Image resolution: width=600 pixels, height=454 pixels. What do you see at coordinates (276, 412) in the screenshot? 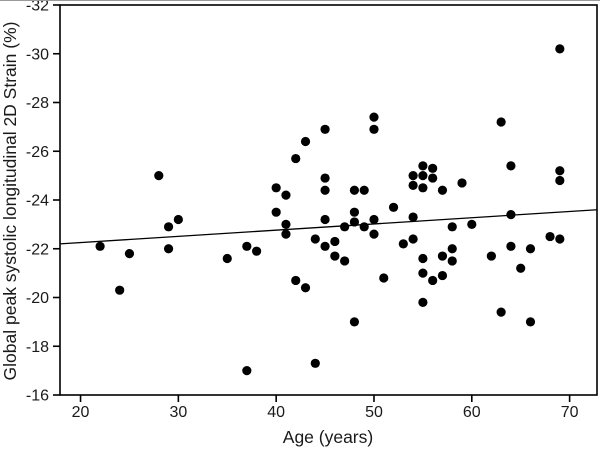
I see `x-tick-label: 40` at bounding box center [276, 412].